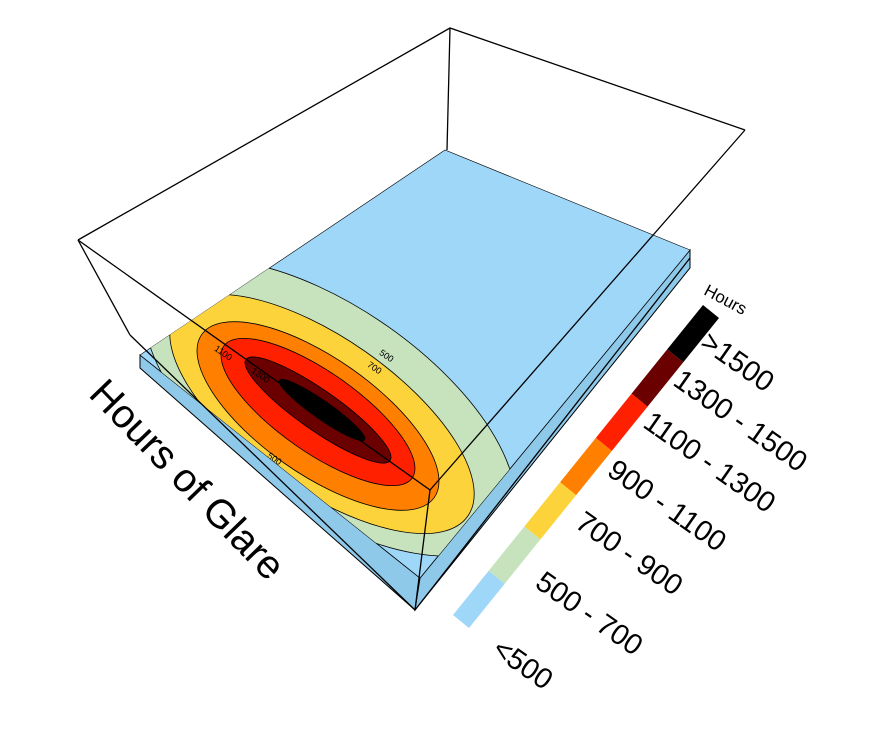 Image resolution: width=876 pixels, height=748 pixels. Describe the element at coordinates (322, 410) in the screenshot. I see `contour-band` at that location.